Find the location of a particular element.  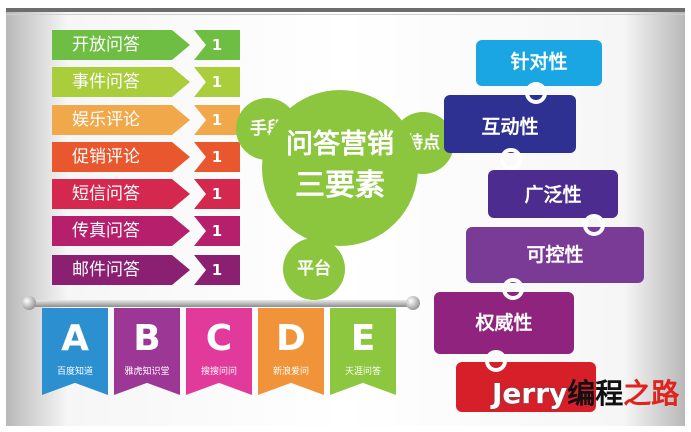

platform-flag-d: D 新浪爱问 is located at coordinates (291, 351).